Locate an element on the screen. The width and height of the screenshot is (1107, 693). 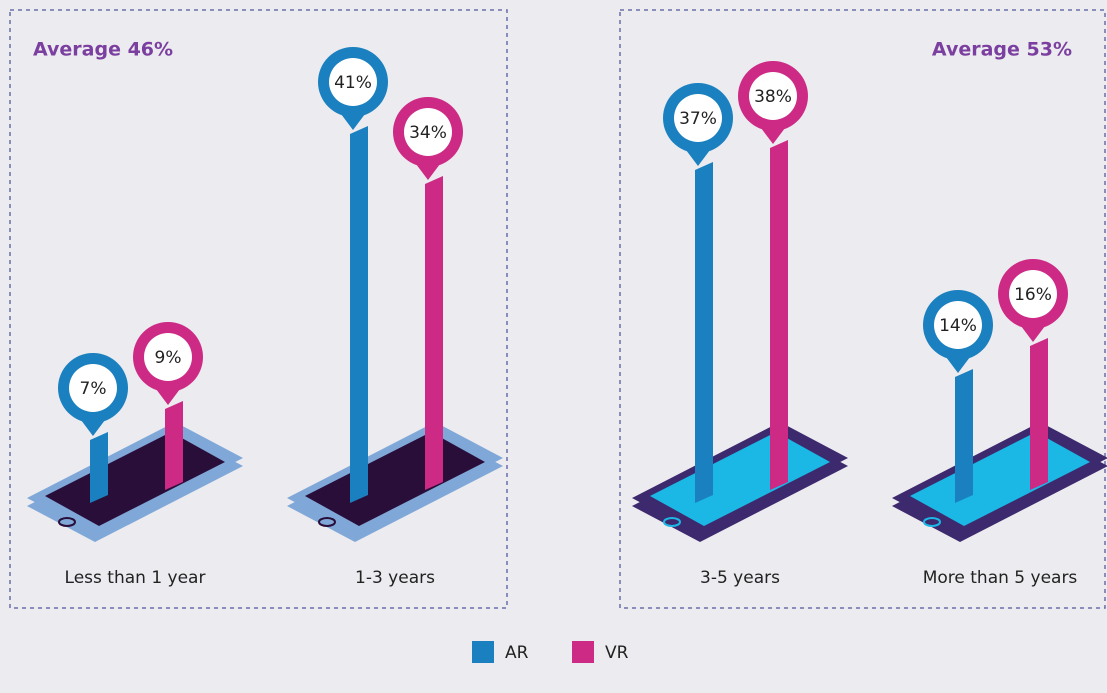
legend-label: VR is located at coordinates (617, 653).